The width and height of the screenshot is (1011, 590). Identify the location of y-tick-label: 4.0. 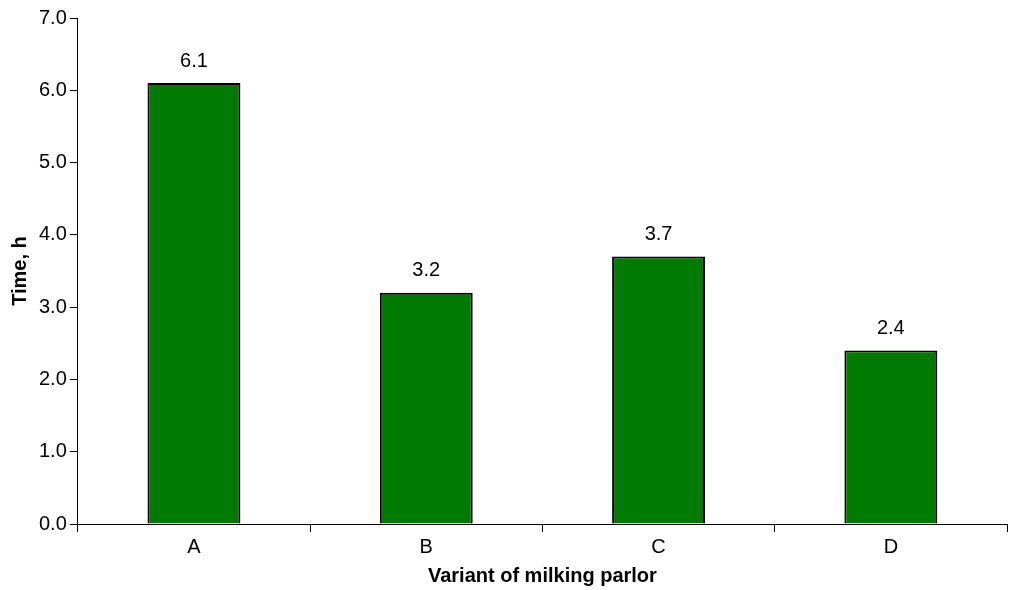
(52, 233).